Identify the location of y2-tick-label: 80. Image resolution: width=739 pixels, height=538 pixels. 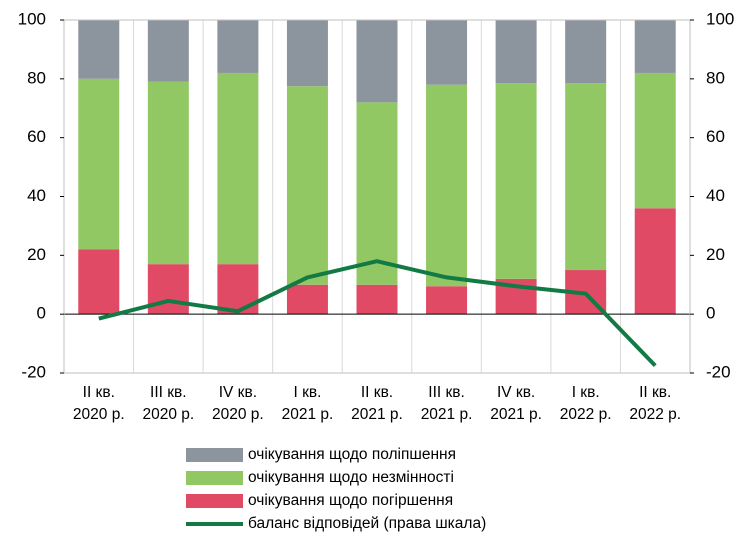
(715, 77).